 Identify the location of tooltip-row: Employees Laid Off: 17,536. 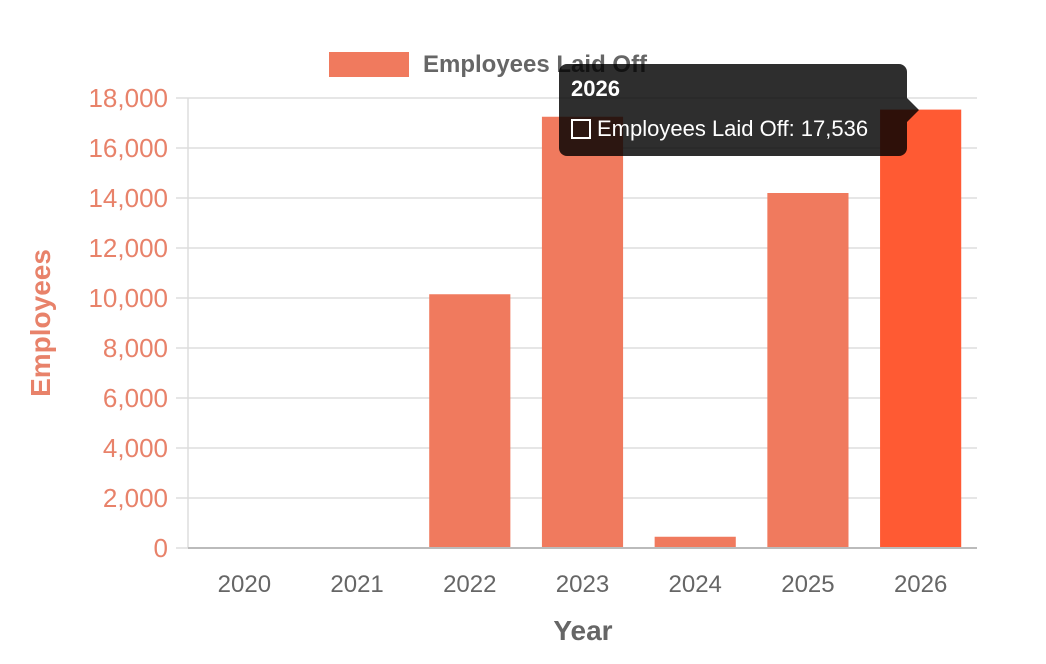
(719, 129).